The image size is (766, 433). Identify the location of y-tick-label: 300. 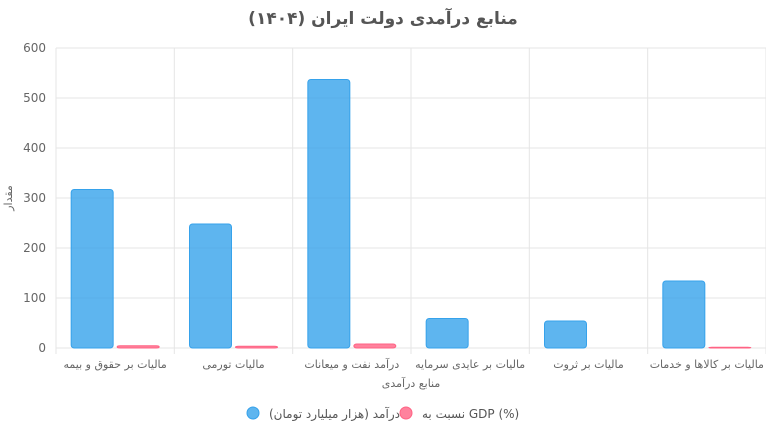
(34, 198).